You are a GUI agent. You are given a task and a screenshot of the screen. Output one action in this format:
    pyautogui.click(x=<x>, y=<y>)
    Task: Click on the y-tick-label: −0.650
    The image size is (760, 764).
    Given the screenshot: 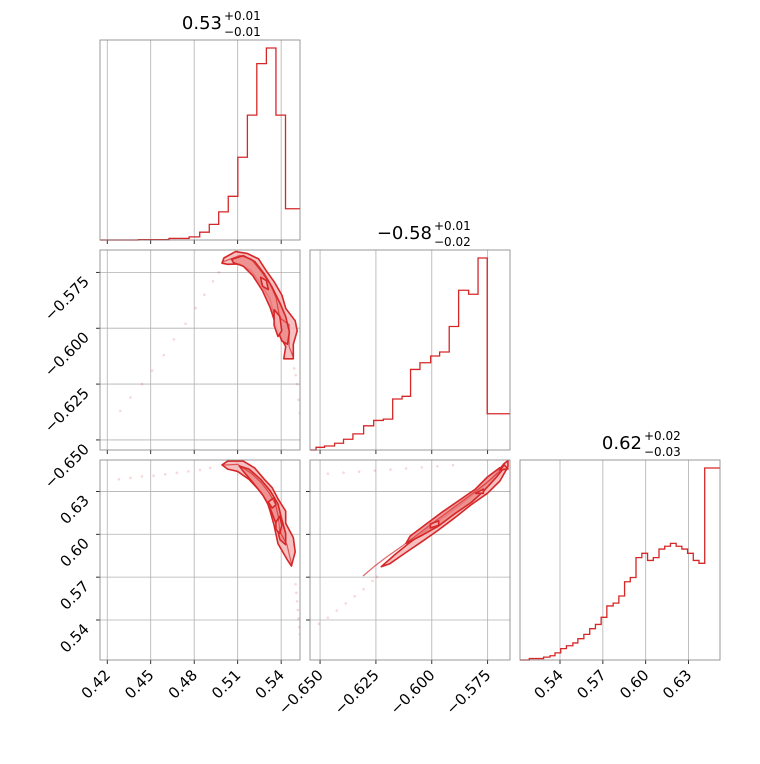 What is the action you would take?
    pyautogui.click(x=67, y=466)
    